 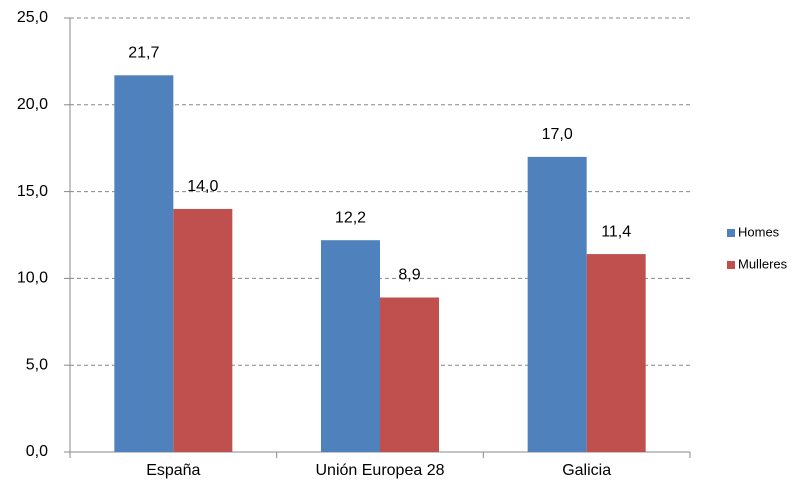 I want to click on x-tick-label: España, so click(x=173, y=470).